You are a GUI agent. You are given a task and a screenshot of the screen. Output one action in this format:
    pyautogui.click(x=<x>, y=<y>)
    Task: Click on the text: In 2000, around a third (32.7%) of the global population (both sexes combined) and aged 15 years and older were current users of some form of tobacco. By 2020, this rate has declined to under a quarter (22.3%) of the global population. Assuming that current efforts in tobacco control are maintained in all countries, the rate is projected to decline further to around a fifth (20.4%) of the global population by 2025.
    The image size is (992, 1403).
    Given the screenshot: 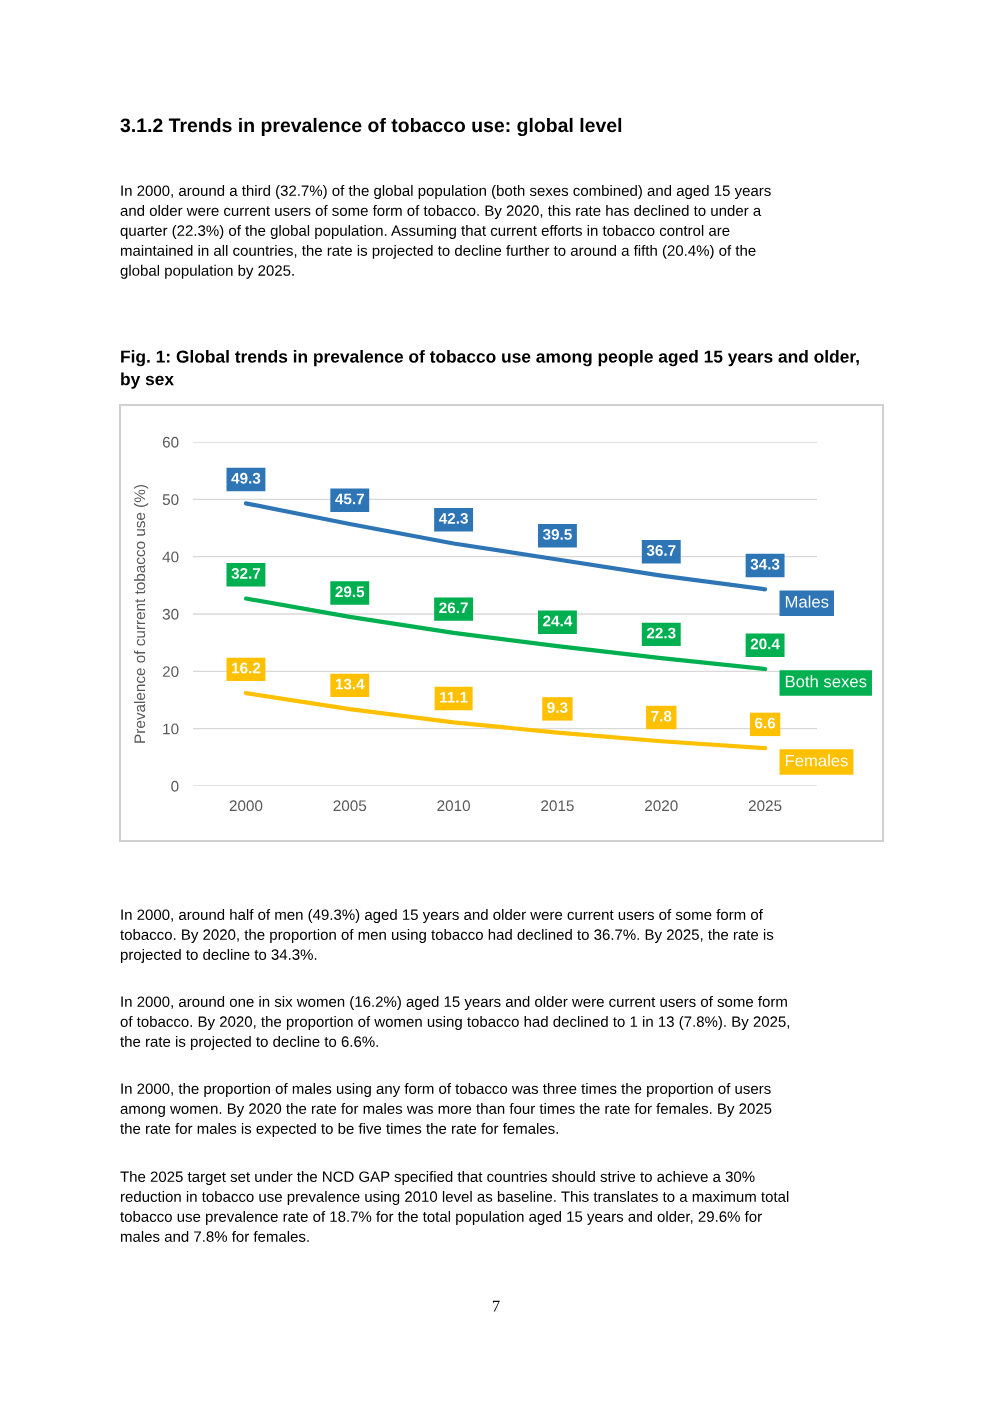 What is the action you would take?
    pyautogui.click(x=445, y=232)
    